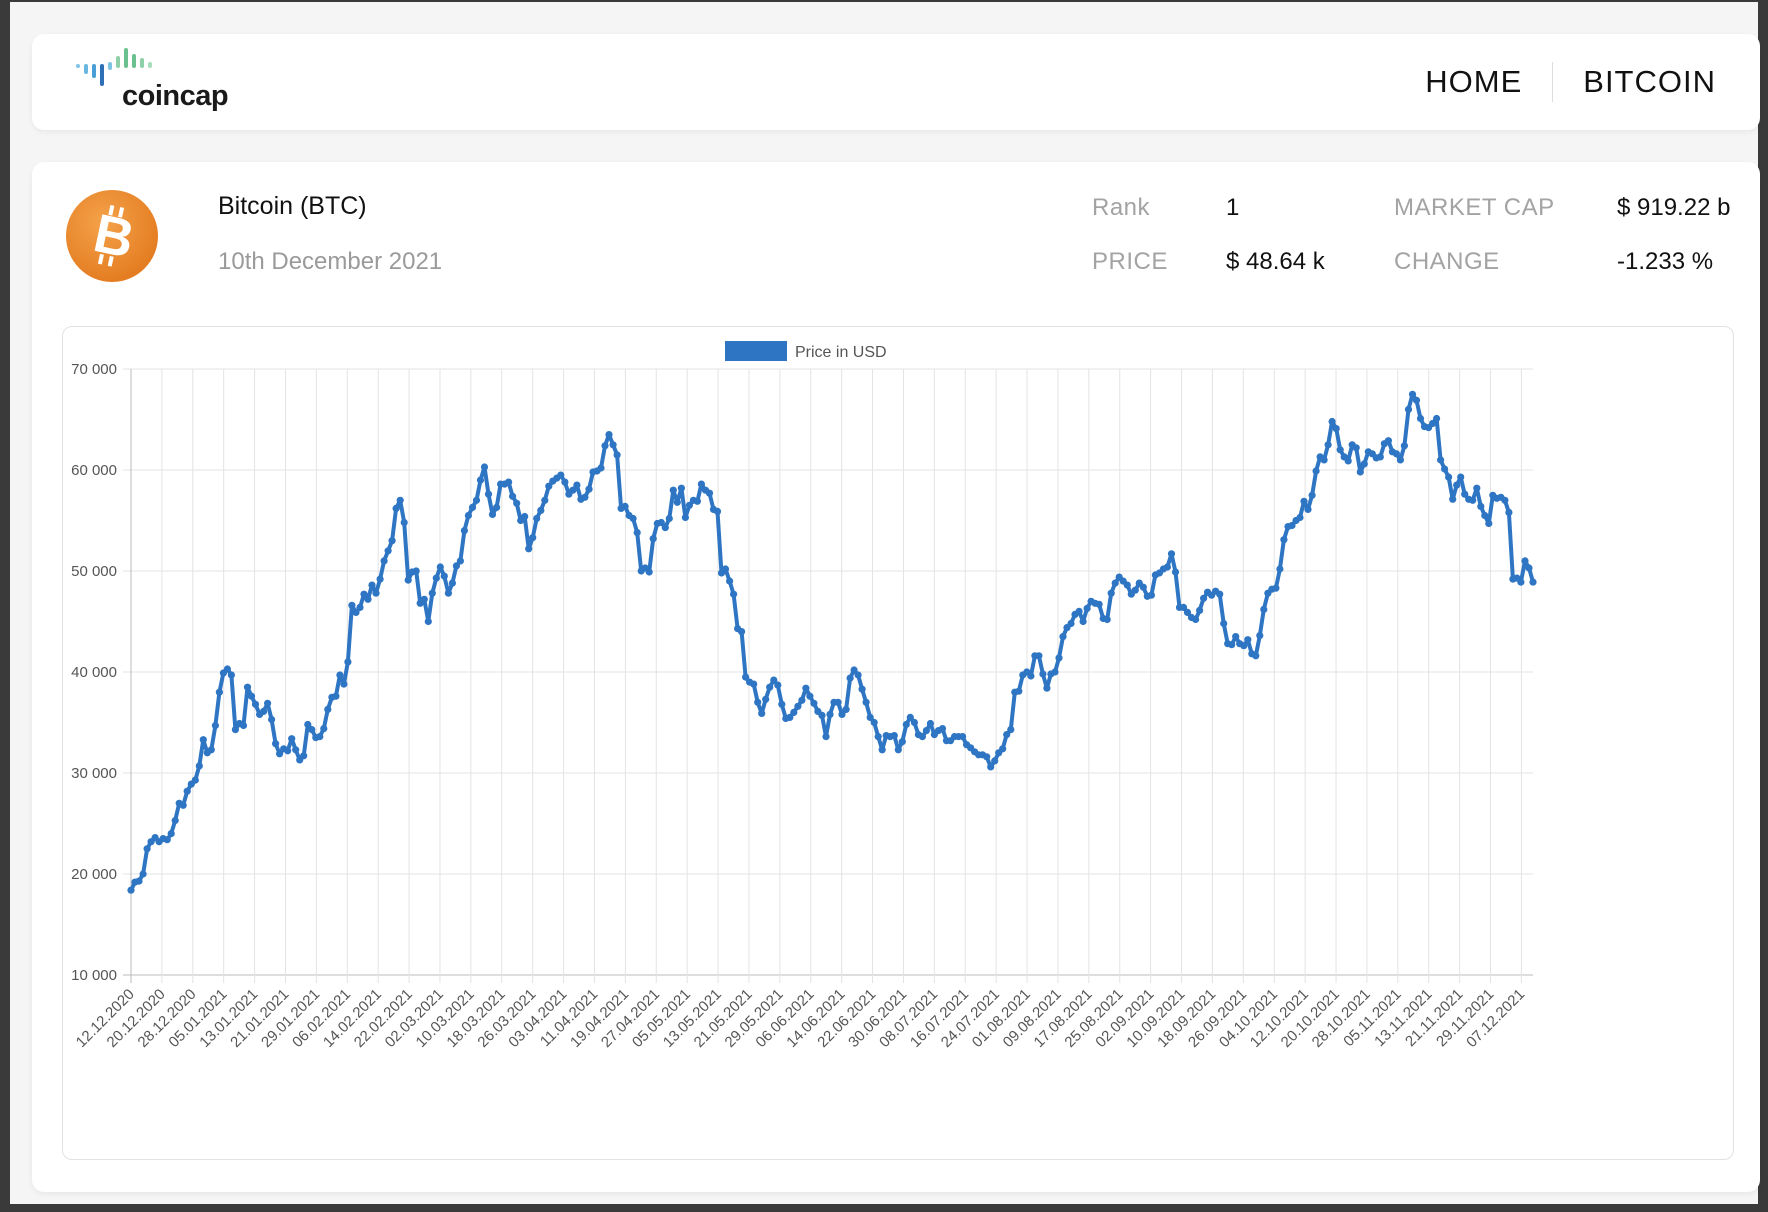  What do you see at coordinates (1665, 261) in the screenshot?
I see `change-value: -1.233 %` at bounding box center [1665, 261].